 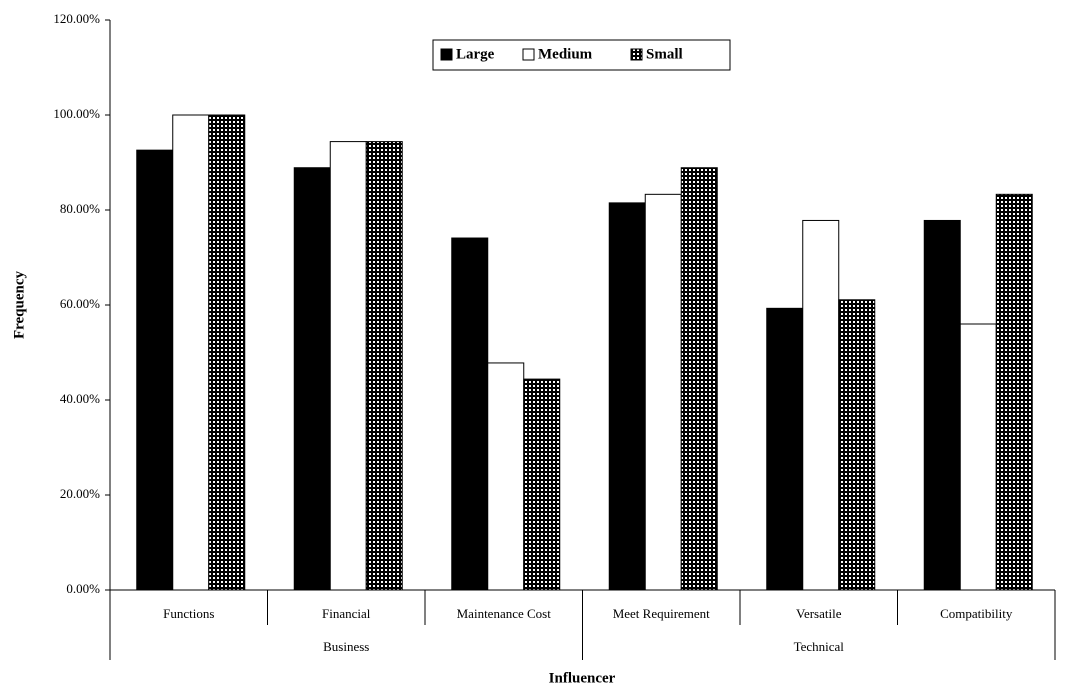 I want to click on y-tick-label: 80.00%, so click(x=80, y=208).